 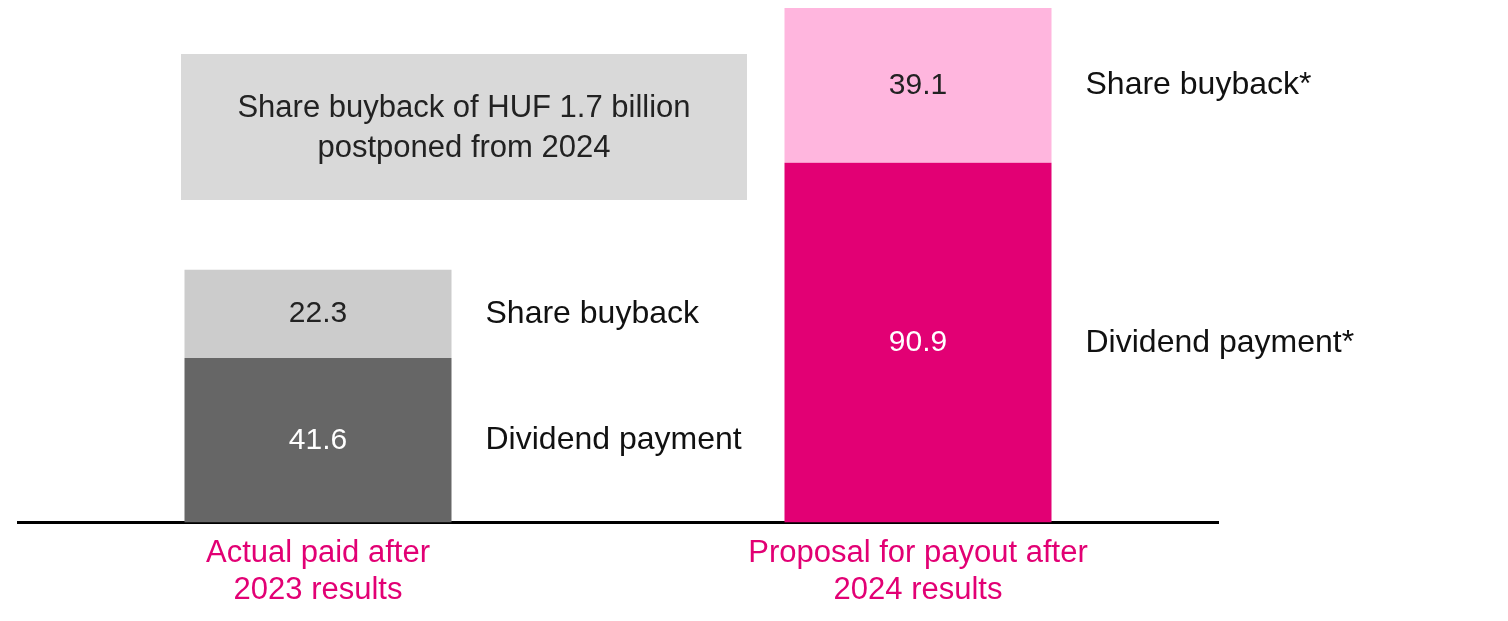 I want to click on data-label: 22.3, so click(x=318, y=312).